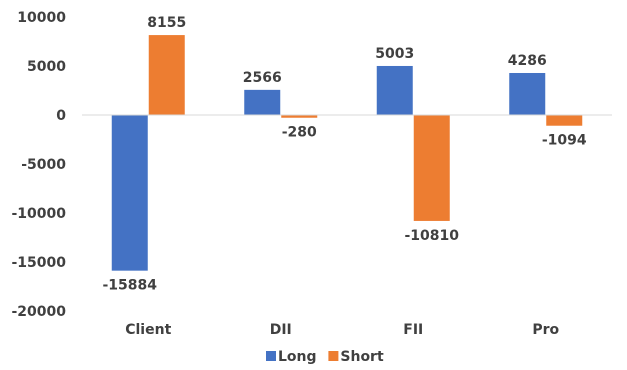 The width and height of the screenshot is (627, 370). I want to click on legend-label-short: Short, so click(362, 357).